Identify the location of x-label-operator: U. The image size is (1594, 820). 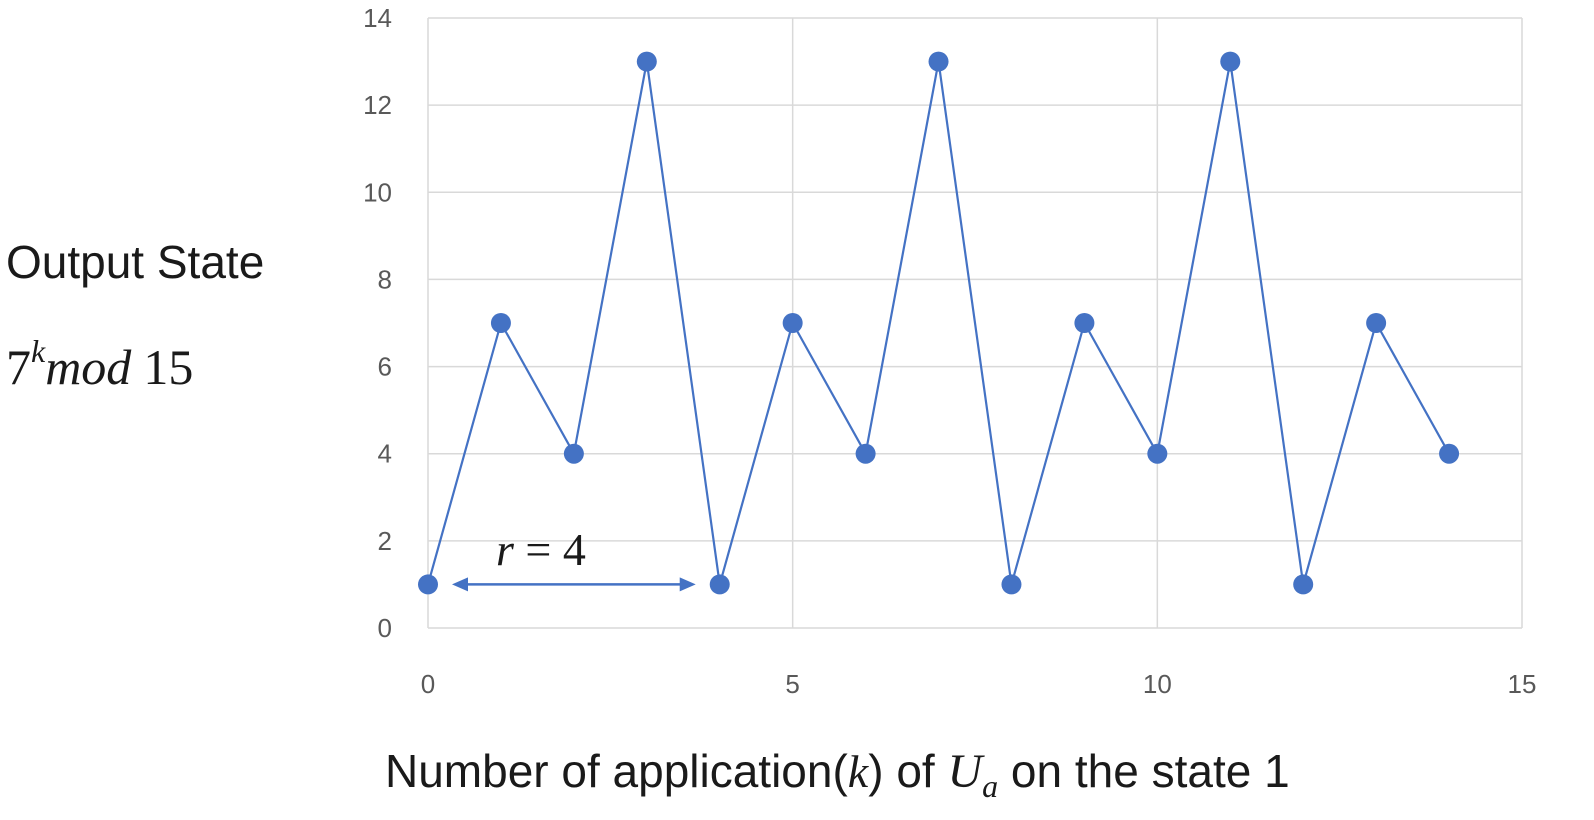
(966, 771).